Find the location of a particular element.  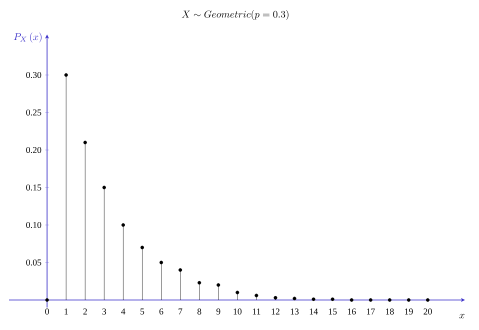

x-tick-label: 9 is located at coordinates (218, 311).